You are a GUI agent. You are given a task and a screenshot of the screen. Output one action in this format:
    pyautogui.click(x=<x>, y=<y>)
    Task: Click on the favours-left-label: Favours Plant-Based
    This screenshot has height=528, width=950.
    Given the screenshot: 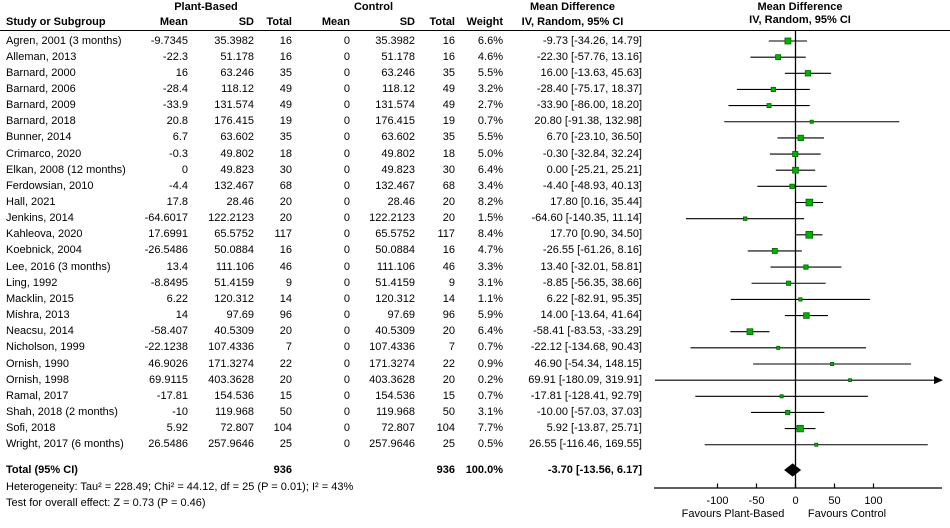 What is the action you would take?
    pyautogui.click(x=733, y=514)
    